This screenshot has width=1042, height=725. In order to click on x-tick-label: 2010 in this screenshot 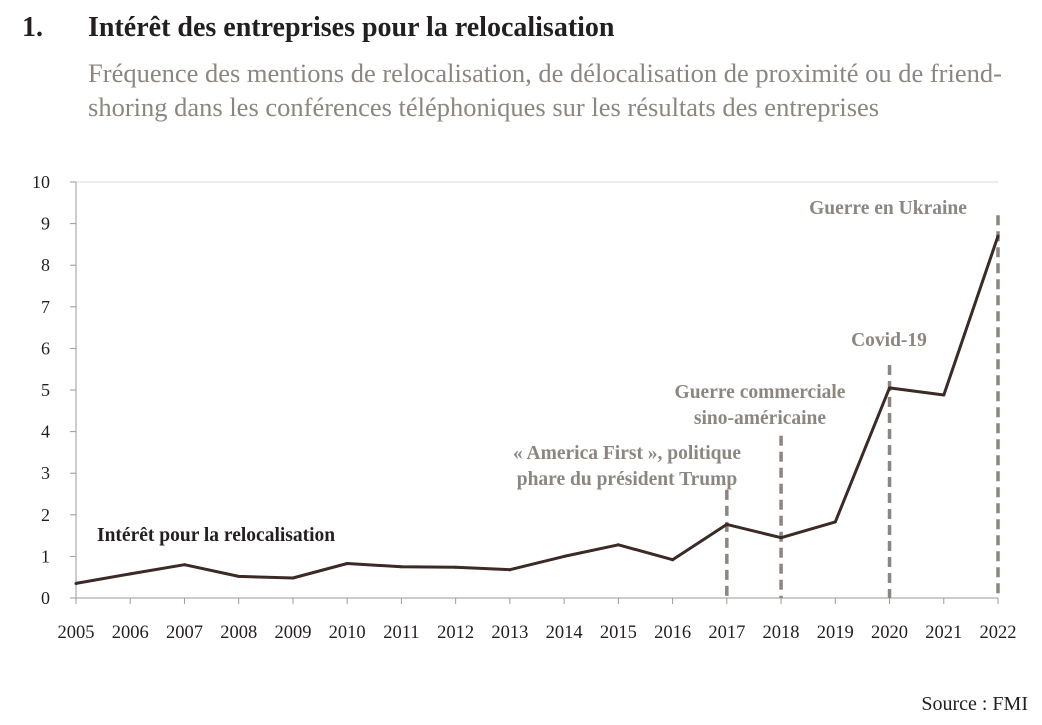, I will do `click(347, 633)`.